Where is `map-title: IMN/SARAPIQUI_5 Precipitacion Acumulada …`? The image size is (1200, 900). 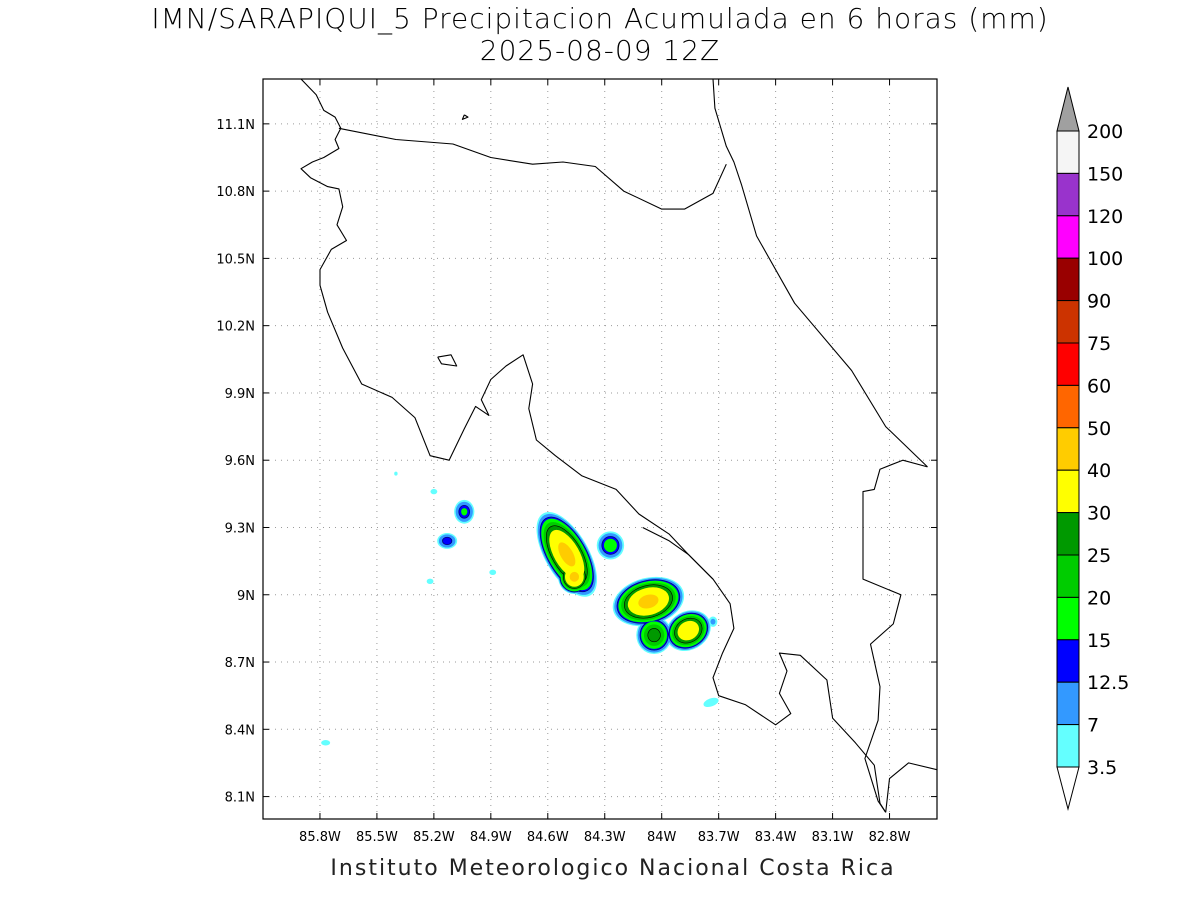 map-title: IMN/SARAPIQUI_5 Precipitacion Acumulada … is located at coordinates (600, 18).